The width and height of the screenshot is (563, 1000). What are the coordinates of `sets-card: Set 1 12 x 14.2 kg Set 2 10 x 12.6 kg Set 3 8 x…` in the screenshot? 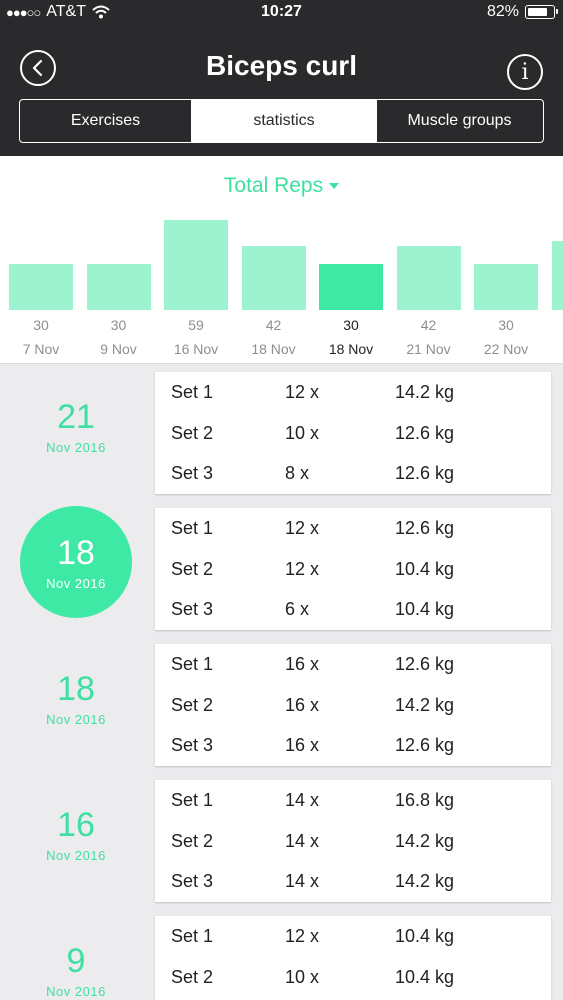 It's located at (353, 433).